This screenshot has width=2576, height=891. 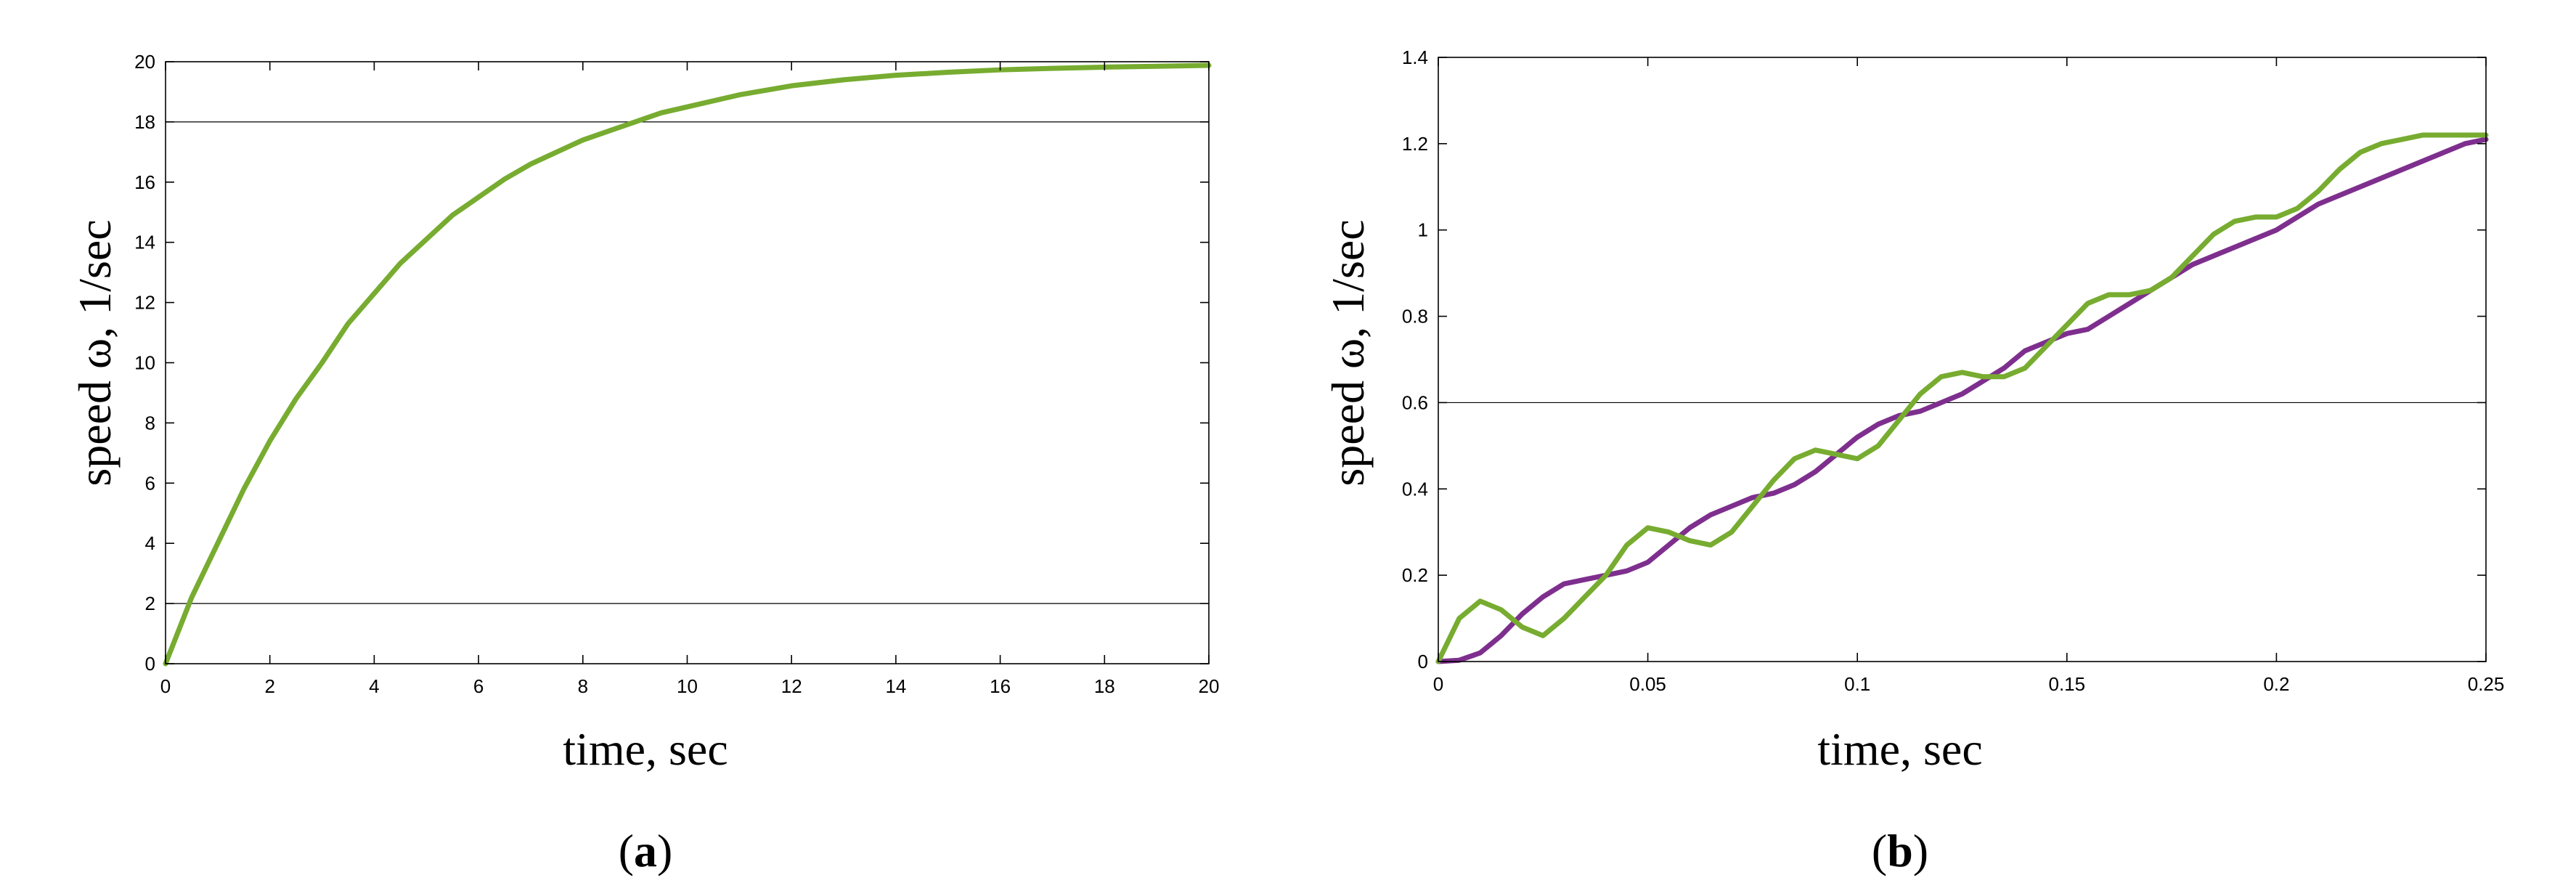 What do you see at coordinates (1415, 489) in the screenshot?
I see `chart-b-ytick-label-2: 0.4` at bounding box center [1415, 489].